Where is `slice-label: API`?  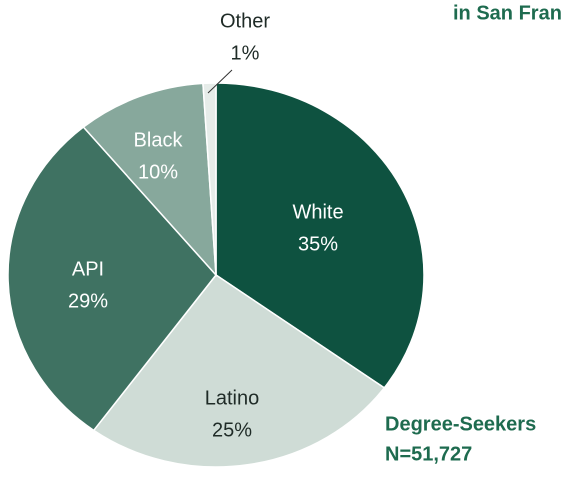
slice-label: API is located at coordinates (88, 269).